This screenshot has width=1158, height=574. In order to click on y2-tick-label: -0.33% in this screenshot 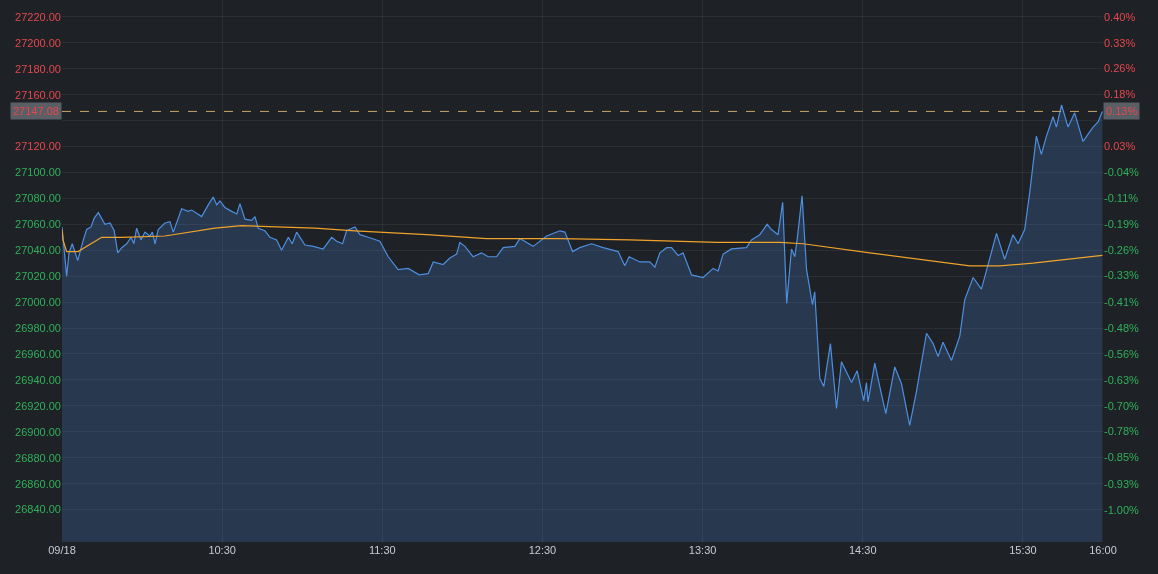, I will do `click(1122, 275)`.